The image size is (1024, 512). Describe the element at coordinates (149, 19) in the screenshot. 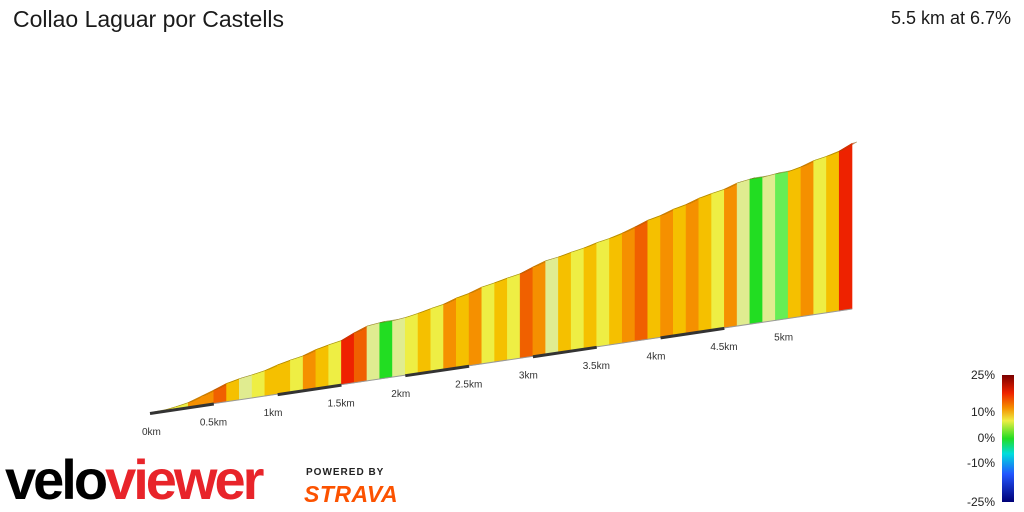

I see `page-title: Collao Laguar por Castells` at that location.